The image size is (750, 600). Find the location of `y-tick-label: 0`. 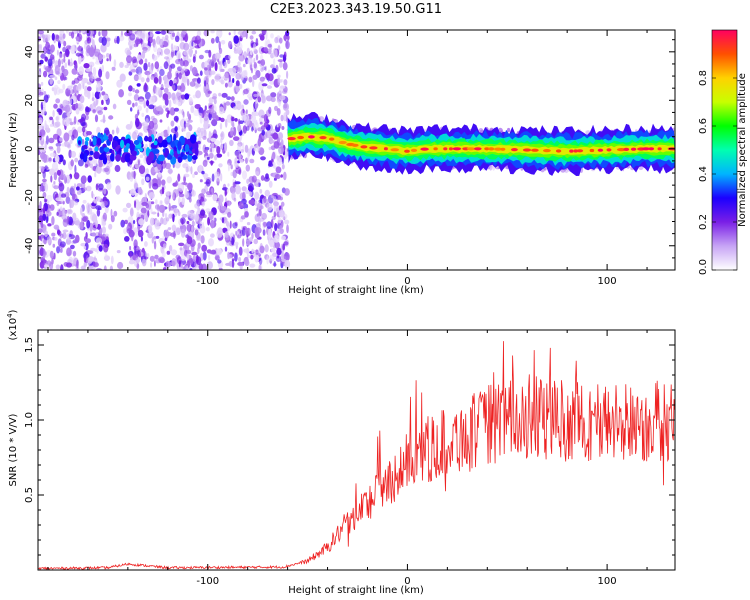

y-tick-label: 0 is located at coordinates (29, 149).